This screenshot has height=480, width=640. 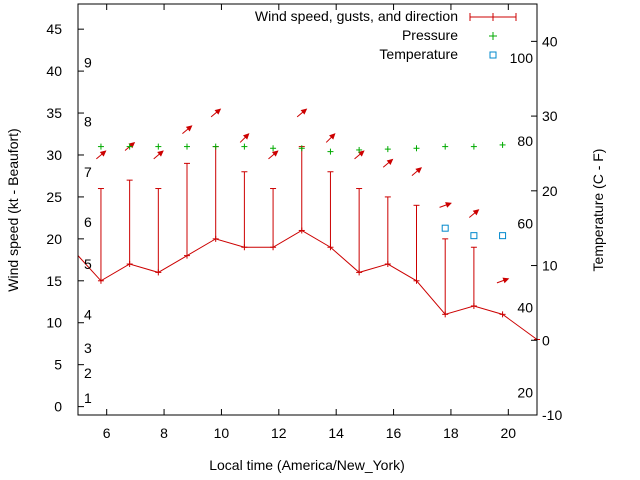 I want to click on beaufort-label: 4, so click(x=88, y=314).